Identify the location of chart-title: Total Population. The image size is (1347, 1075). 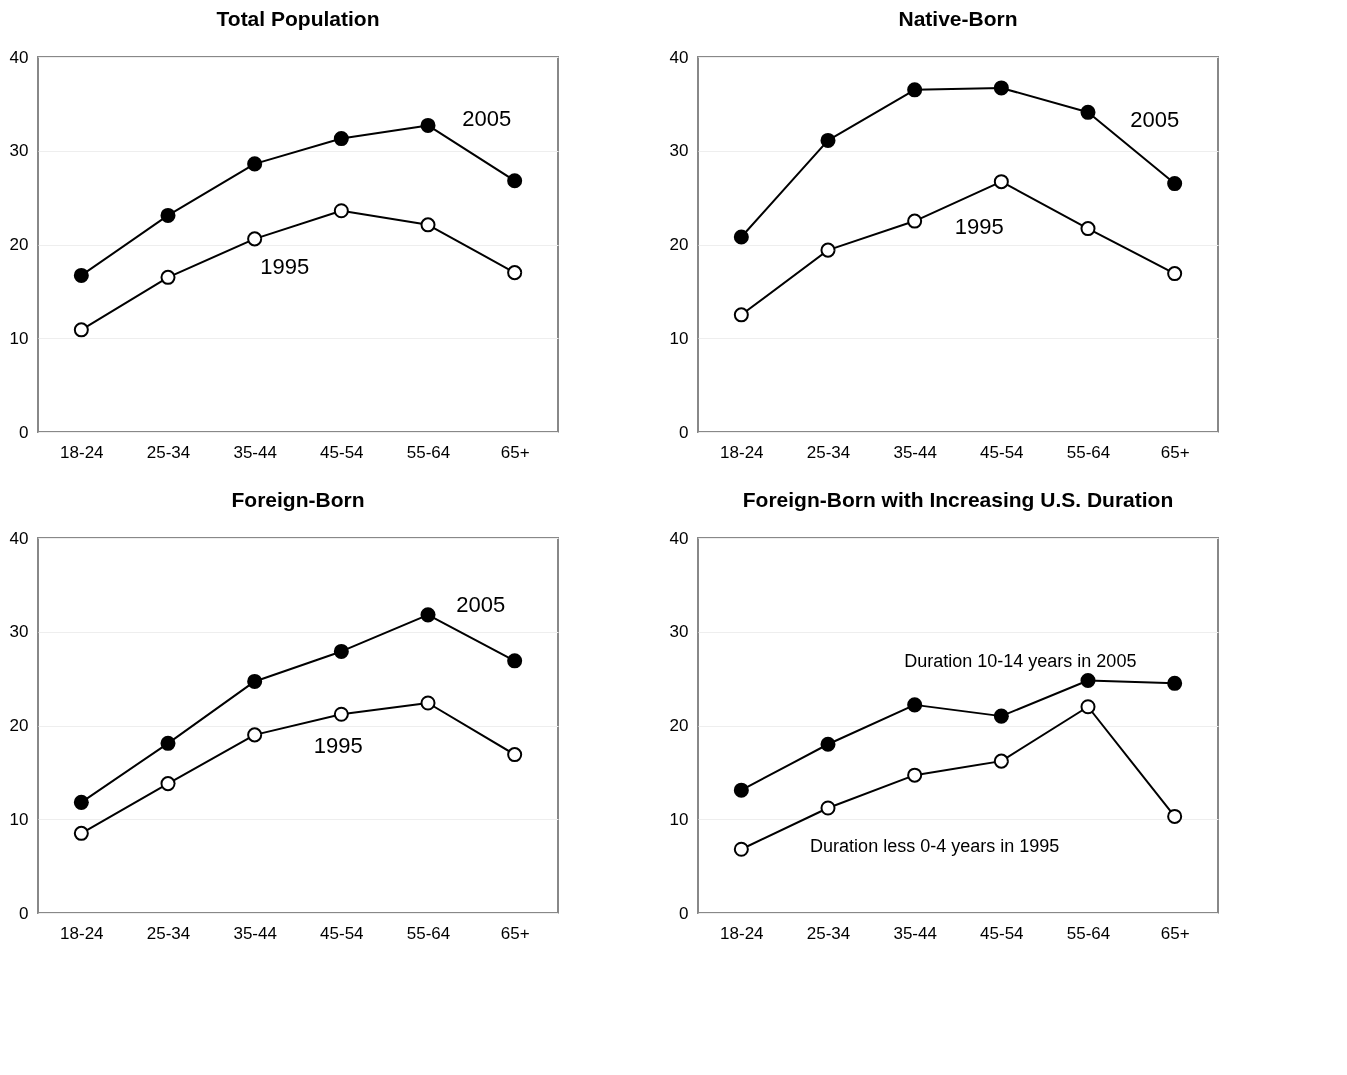
(298, 18).